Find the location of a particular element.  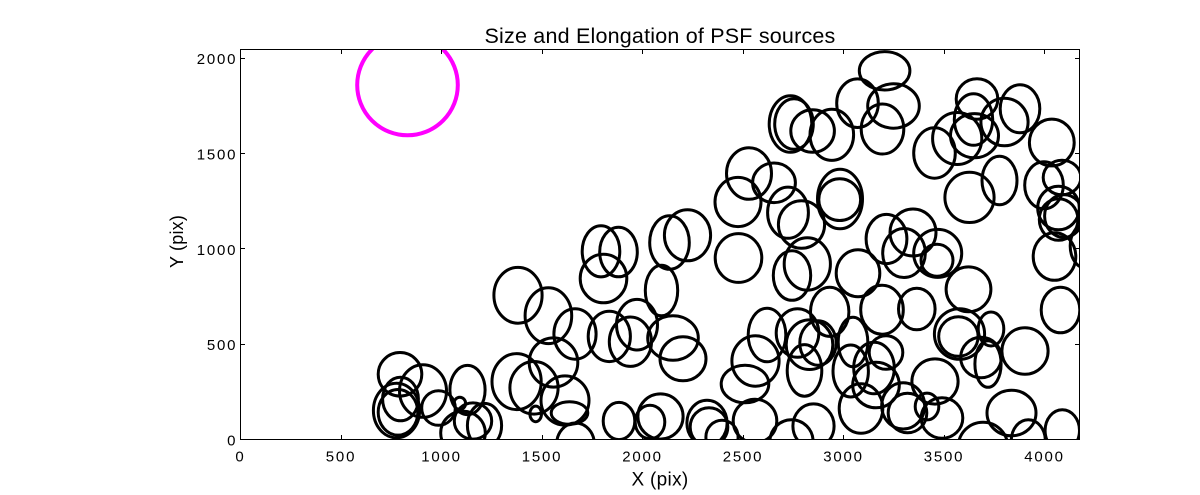

svg-text: 4000 is located at coordinates (1044, 457).